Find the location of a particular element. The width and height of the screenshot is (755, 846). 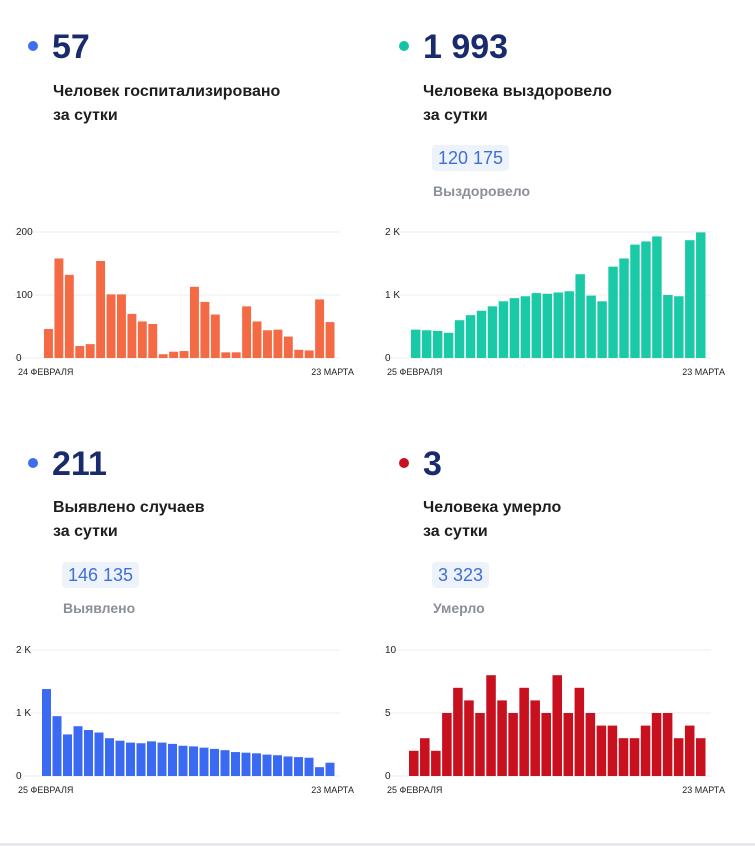

recovered-y-tick-label: 0 is located at coordinates (388, 358).